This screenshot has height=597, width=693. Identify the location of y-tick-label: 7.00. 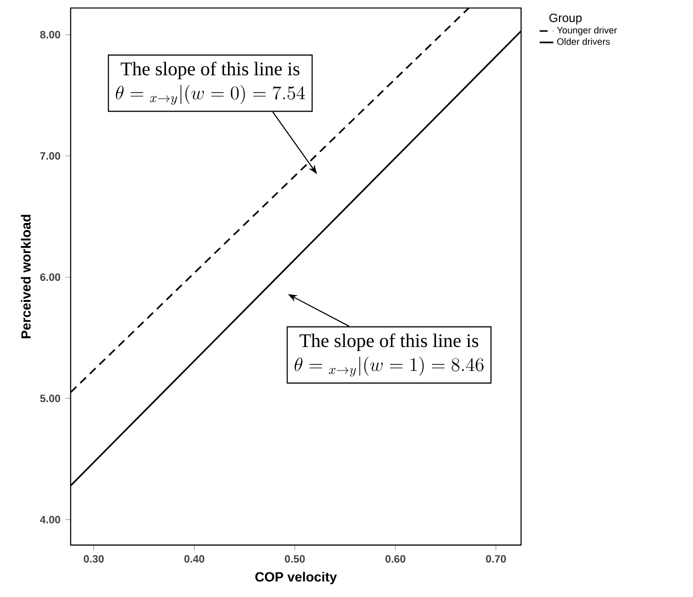
(50, 156).